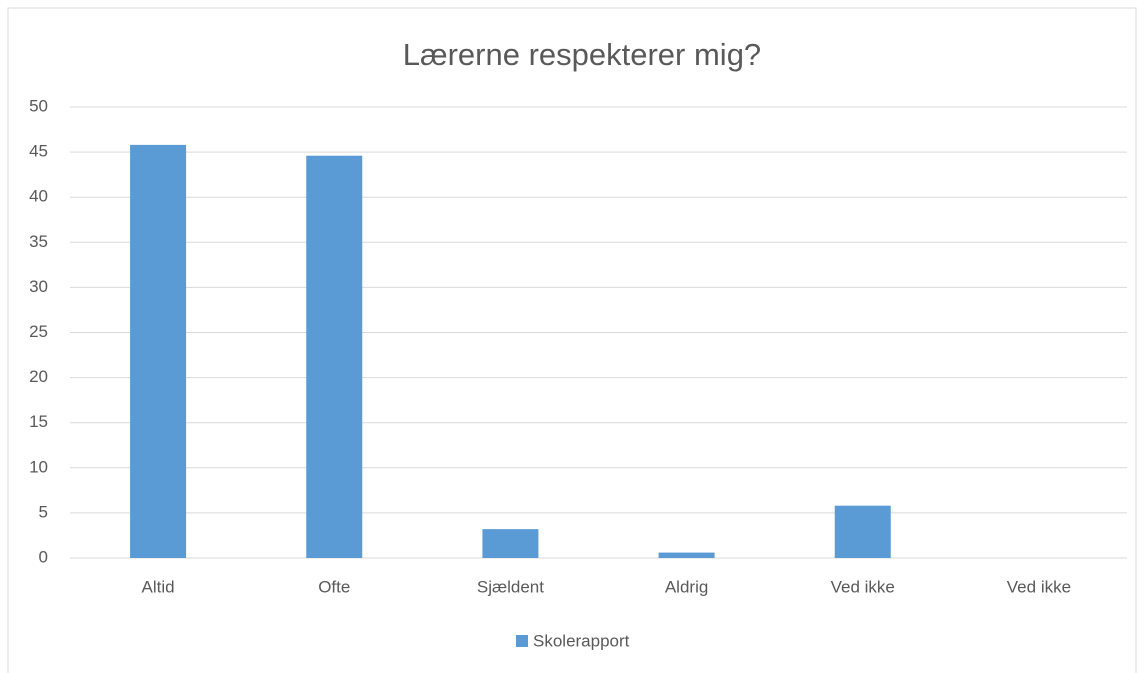  Describe the element at coordinates (158, 586) in the screenshot. I see `x-tick-label: Altid` at that location.